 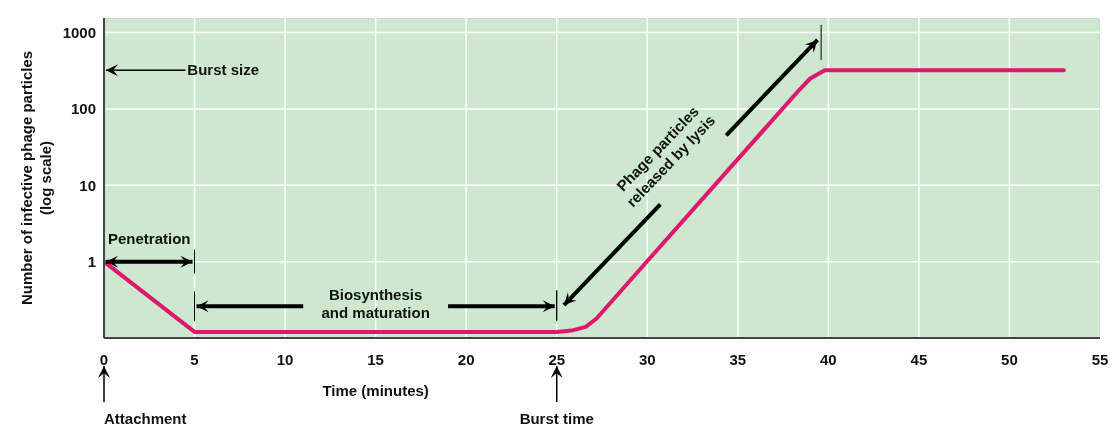 I want to click on x-tick-label: 45, so click(x=919, y=359).